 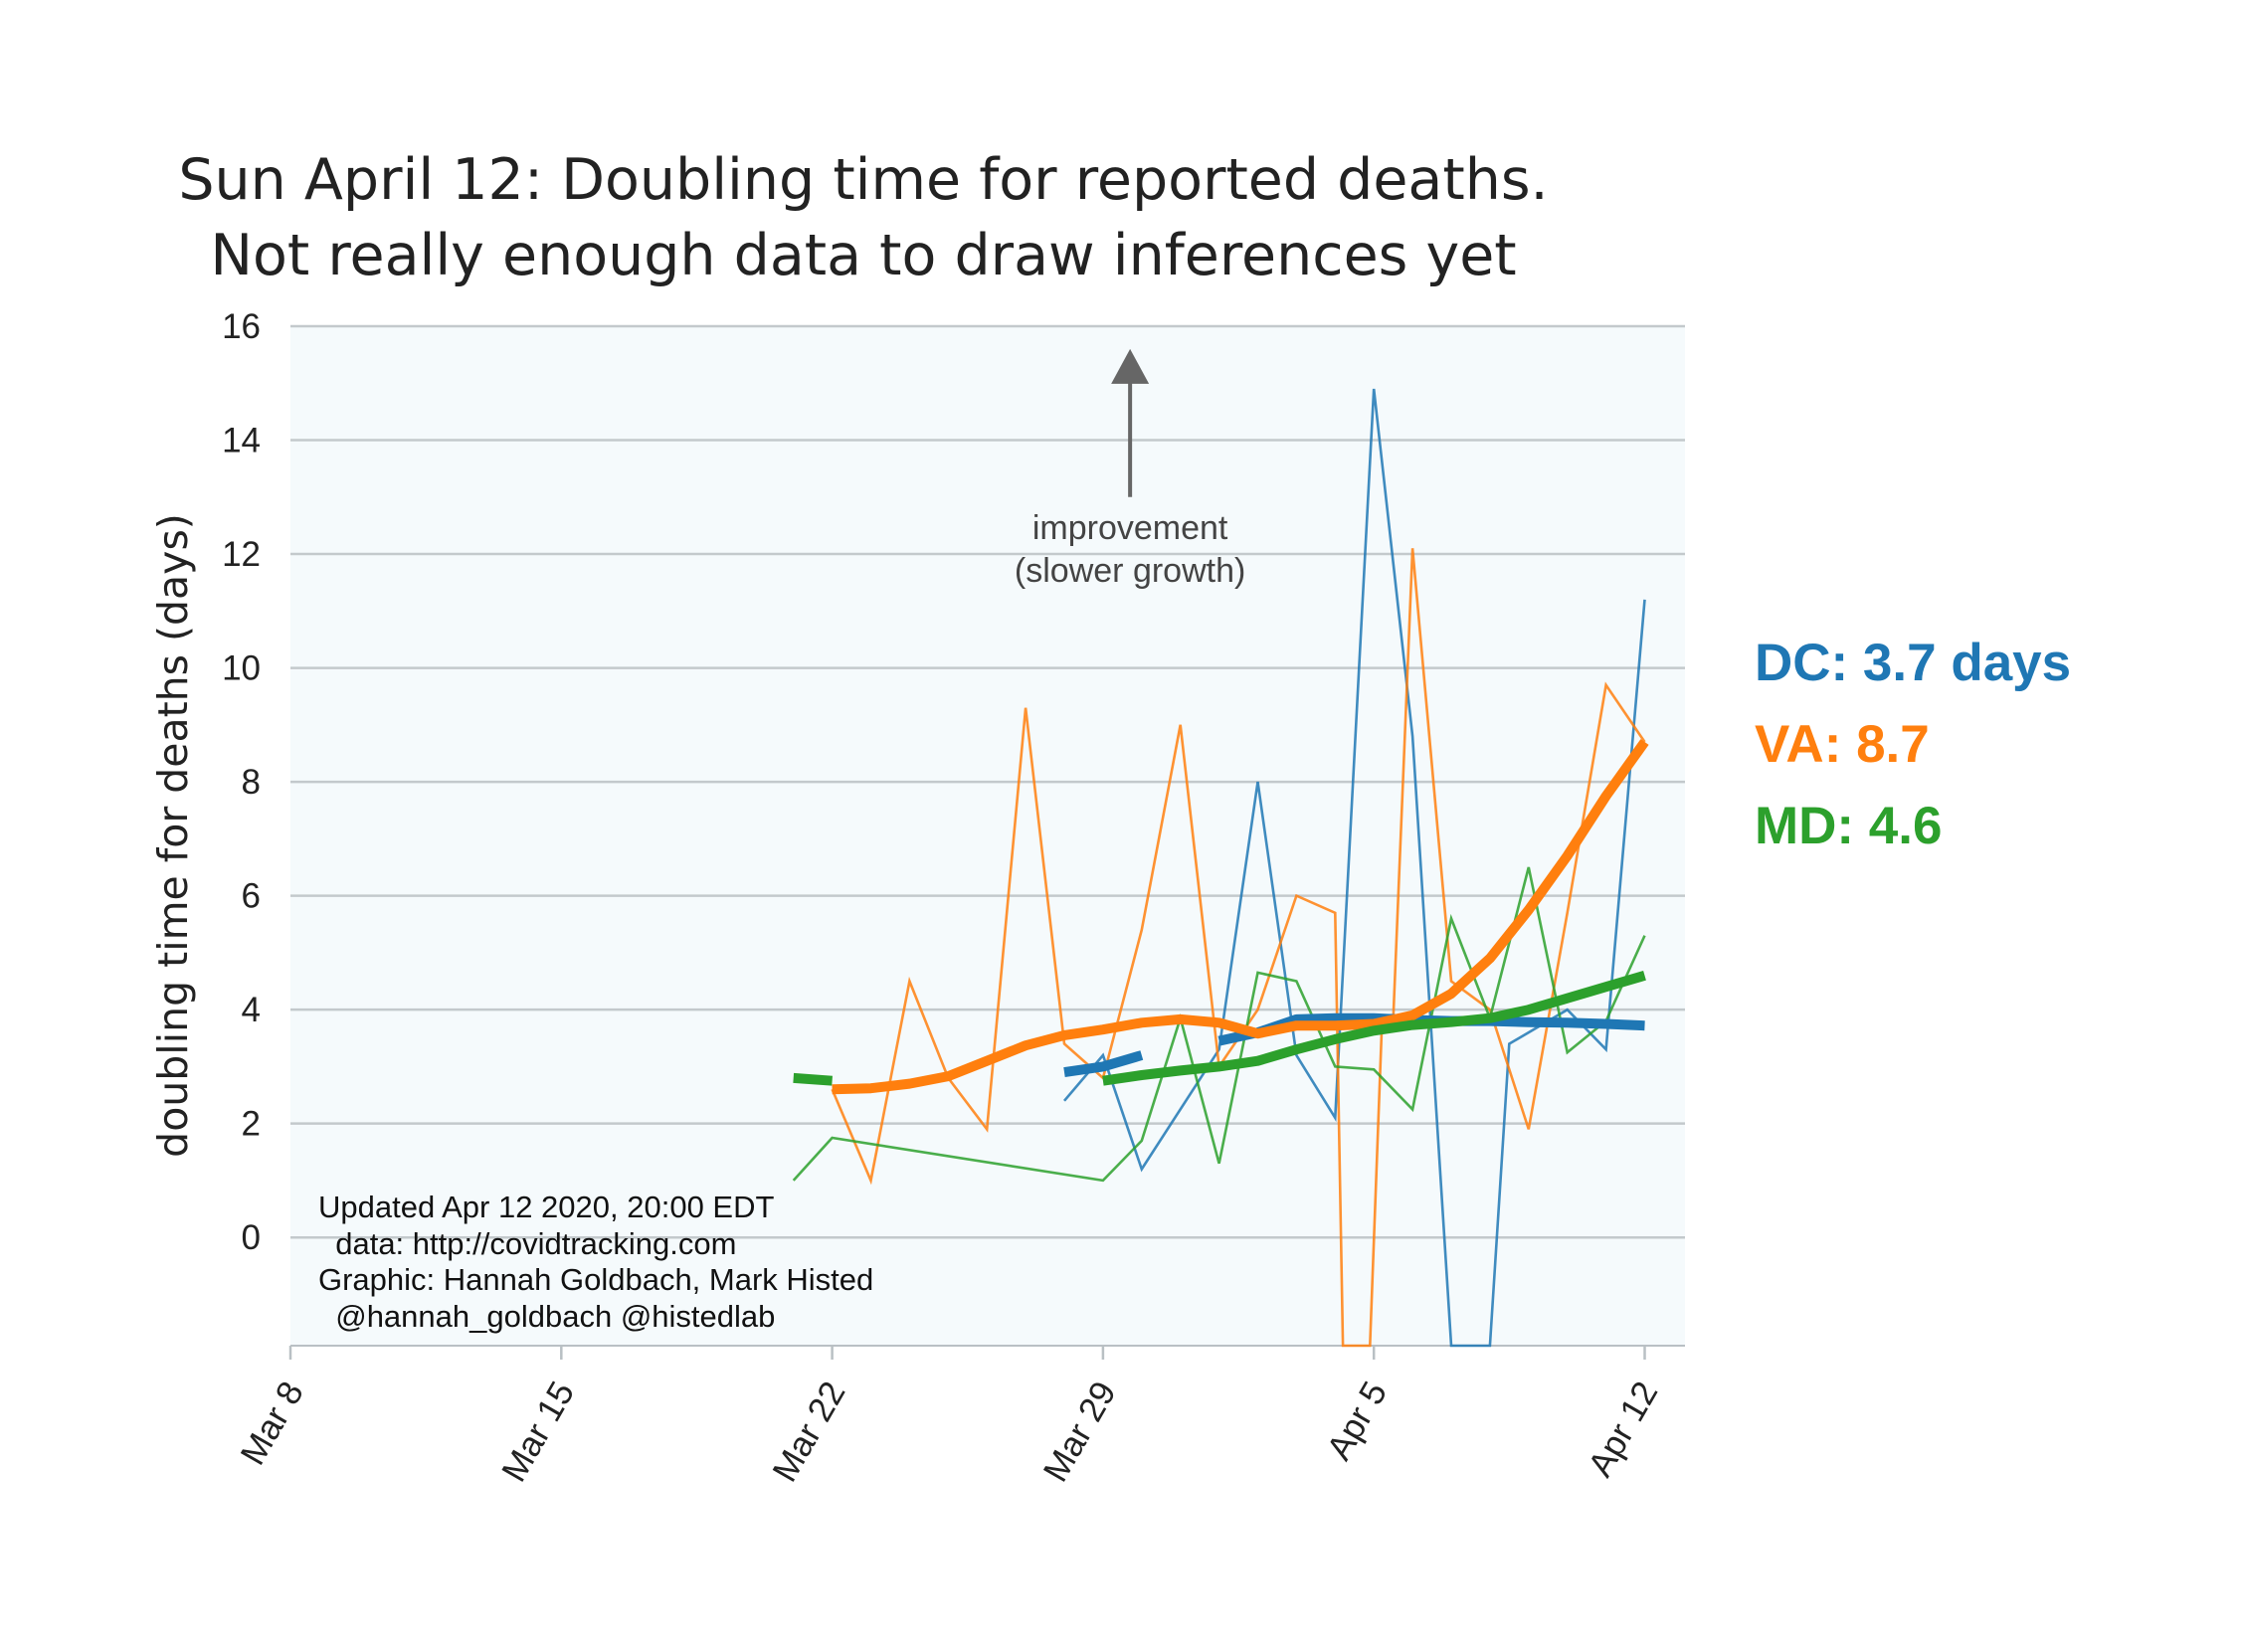 I want to click on y-tick-label-14: 14, so click(x=241, y=441).